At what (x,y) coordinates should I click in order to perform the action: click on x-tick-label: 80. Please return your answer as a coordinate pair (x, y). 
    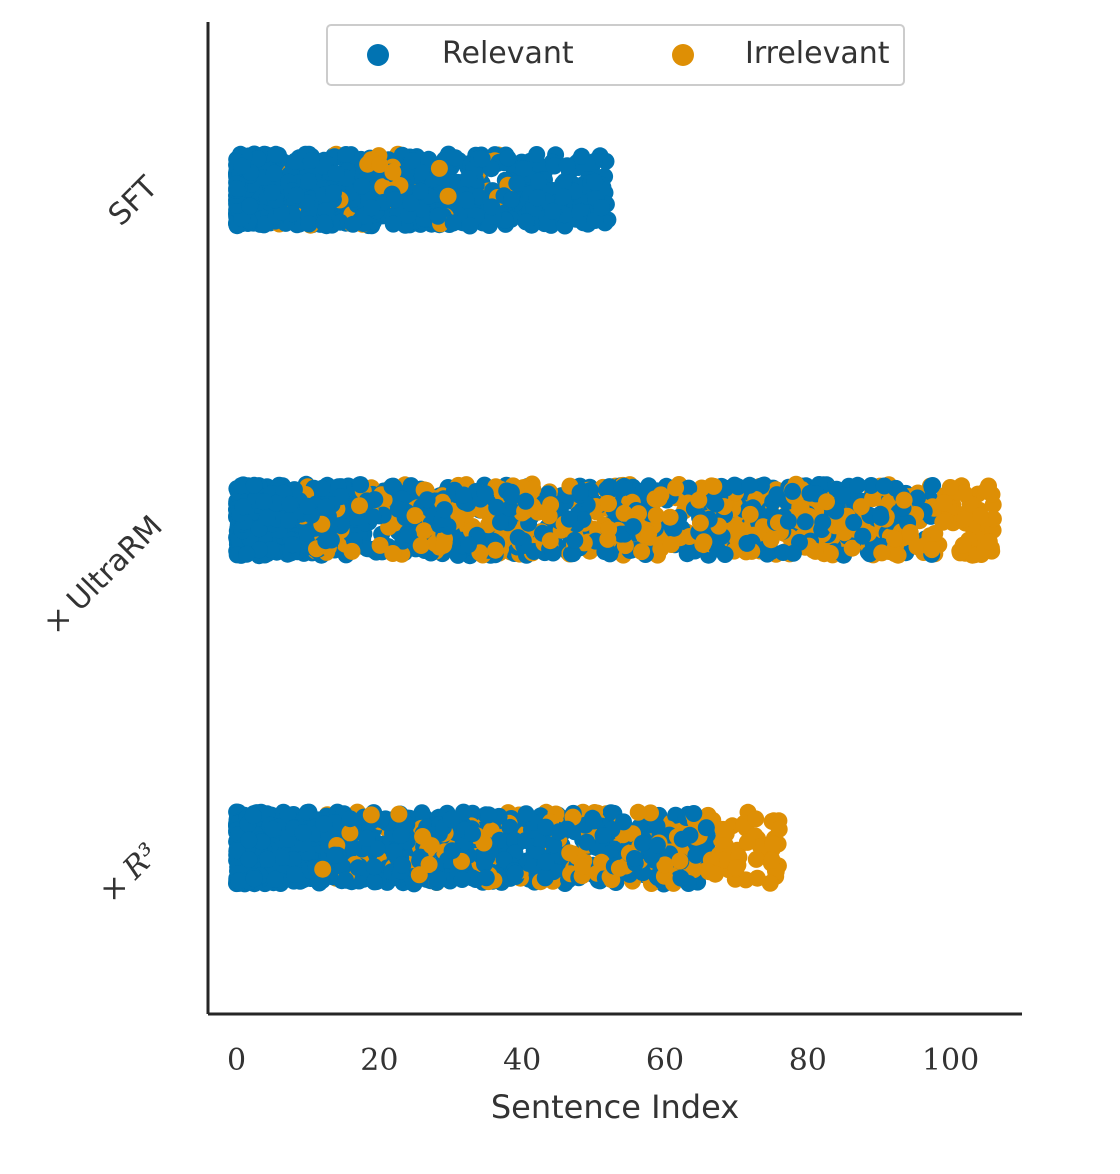
    Looking at the image, I should click on (808, 1060).